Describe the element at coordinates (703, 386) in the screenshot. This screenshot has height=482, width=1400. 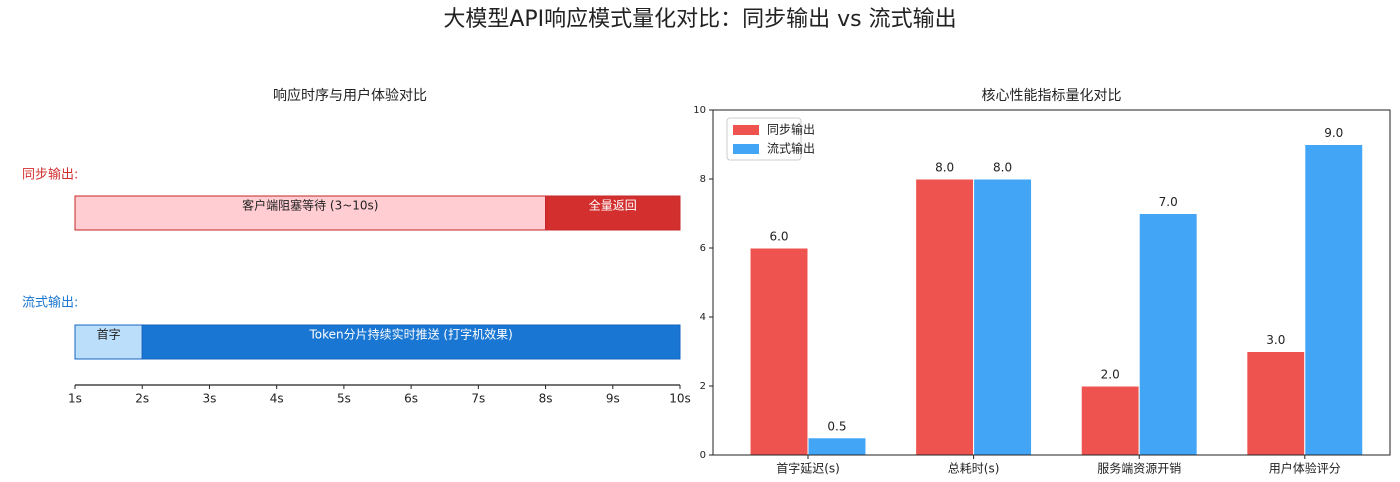
I see `y-tick-label: 2` at that location.